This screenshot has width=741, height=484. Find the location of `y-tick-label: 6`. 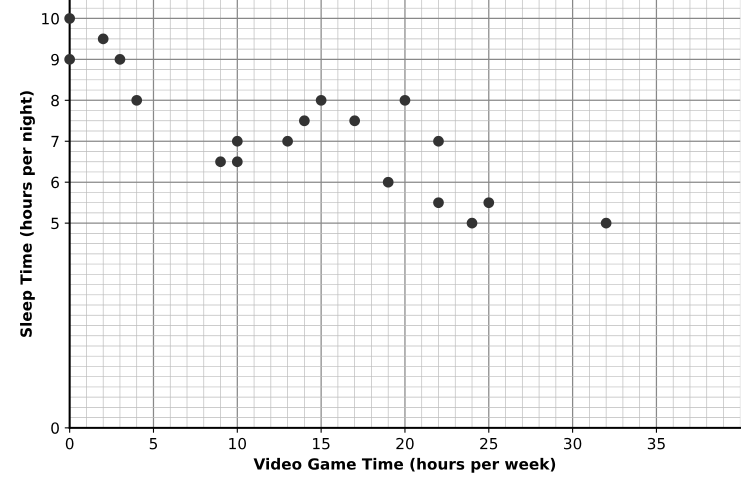

y-tick-label: 6 is located at coordinates (55, 182).